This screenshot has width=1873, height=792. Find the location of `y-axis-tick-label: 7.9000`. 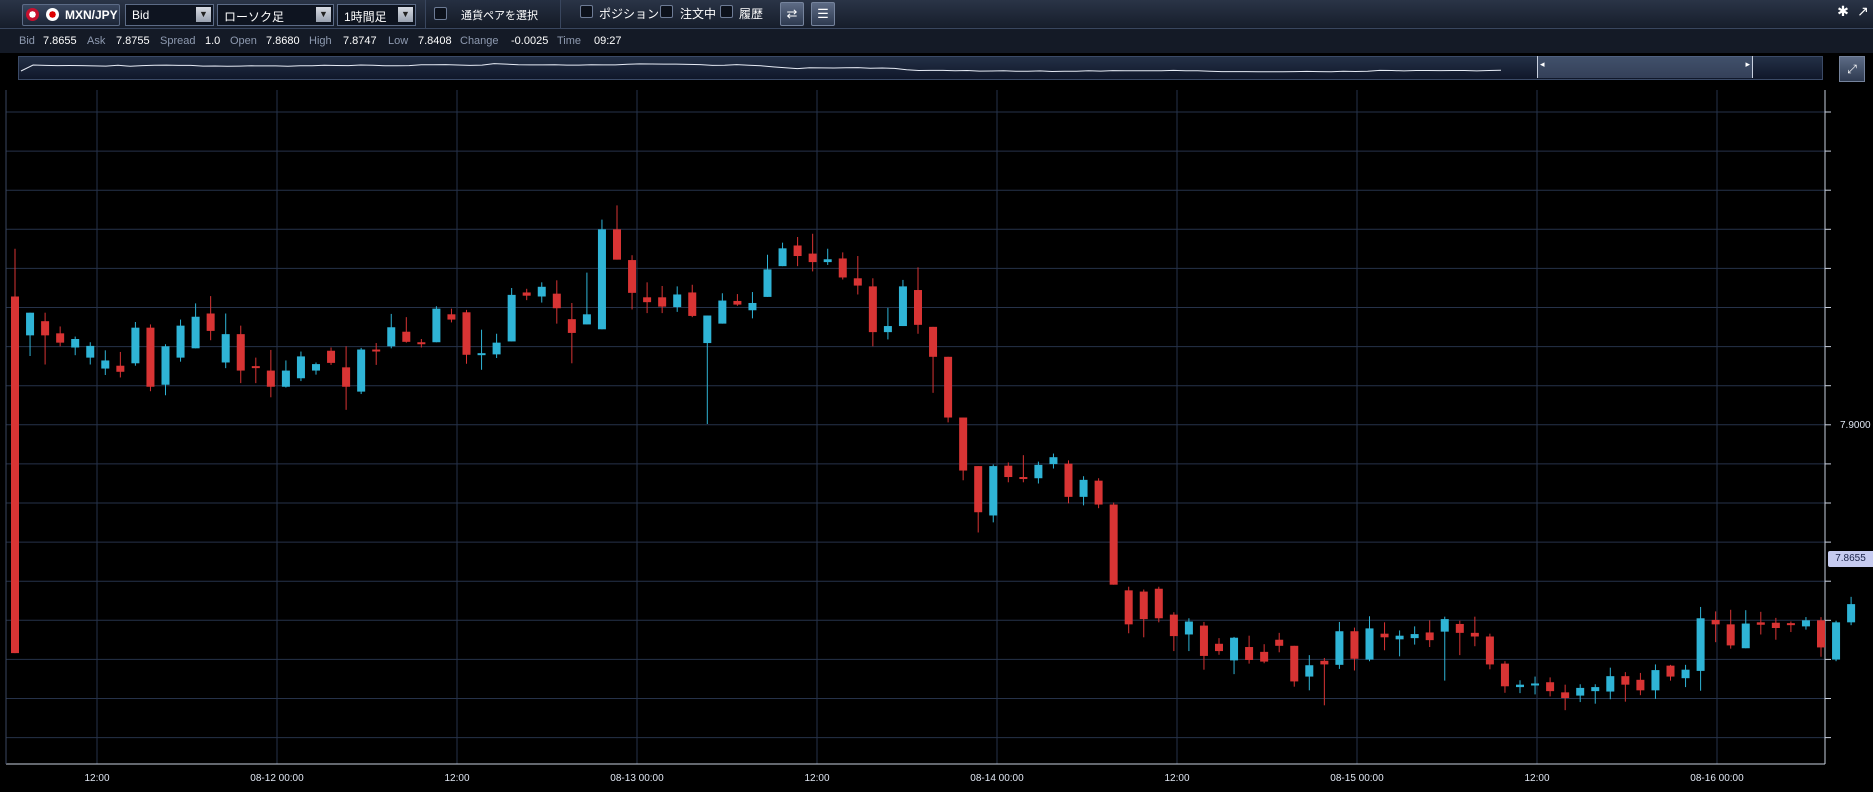

y-axis-tick-label: 7.9000 is located at coordinates (1855, 425).